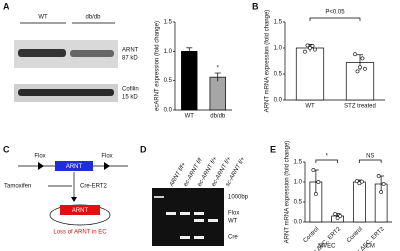  I want to click on group-label: WT, so click(43, 18).